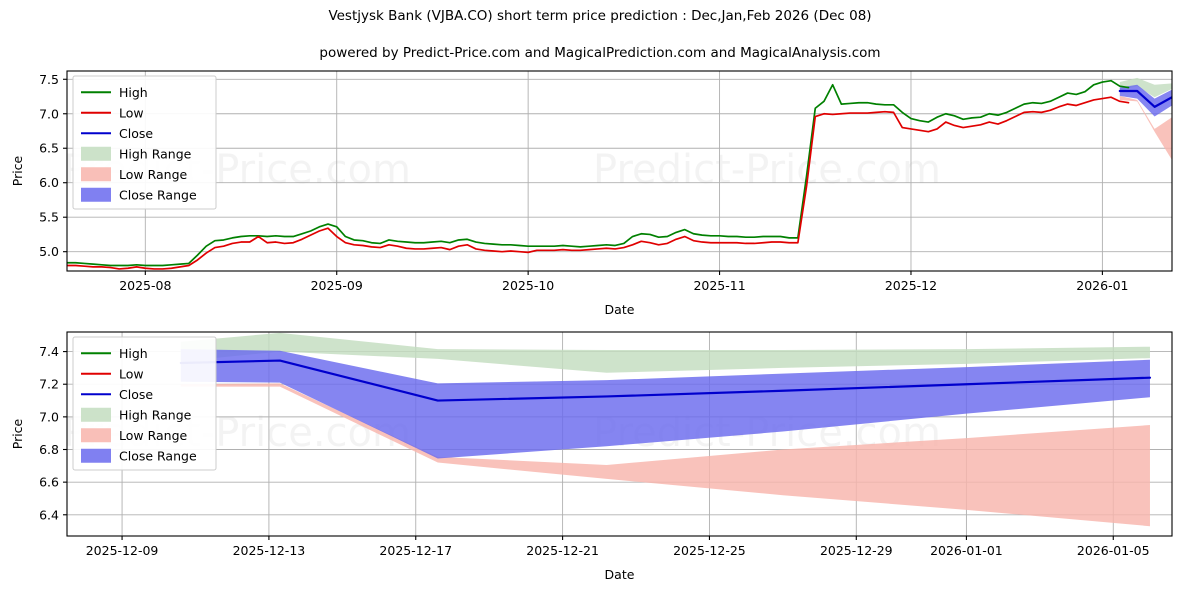  What do you see at coordinates (911, 285) in the screenshot?
I see `x-tick-label: 2025-12` at bounding box center [911, 285].